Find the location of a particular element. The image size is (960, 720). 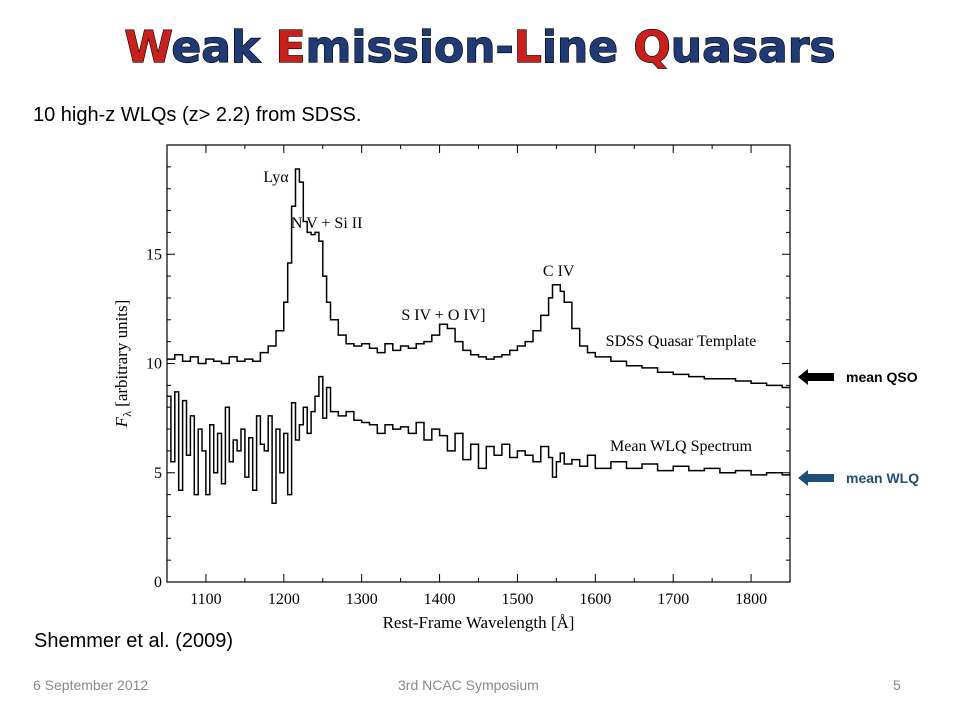

footer-page-number: 5 is located at coordinates (897, 685).